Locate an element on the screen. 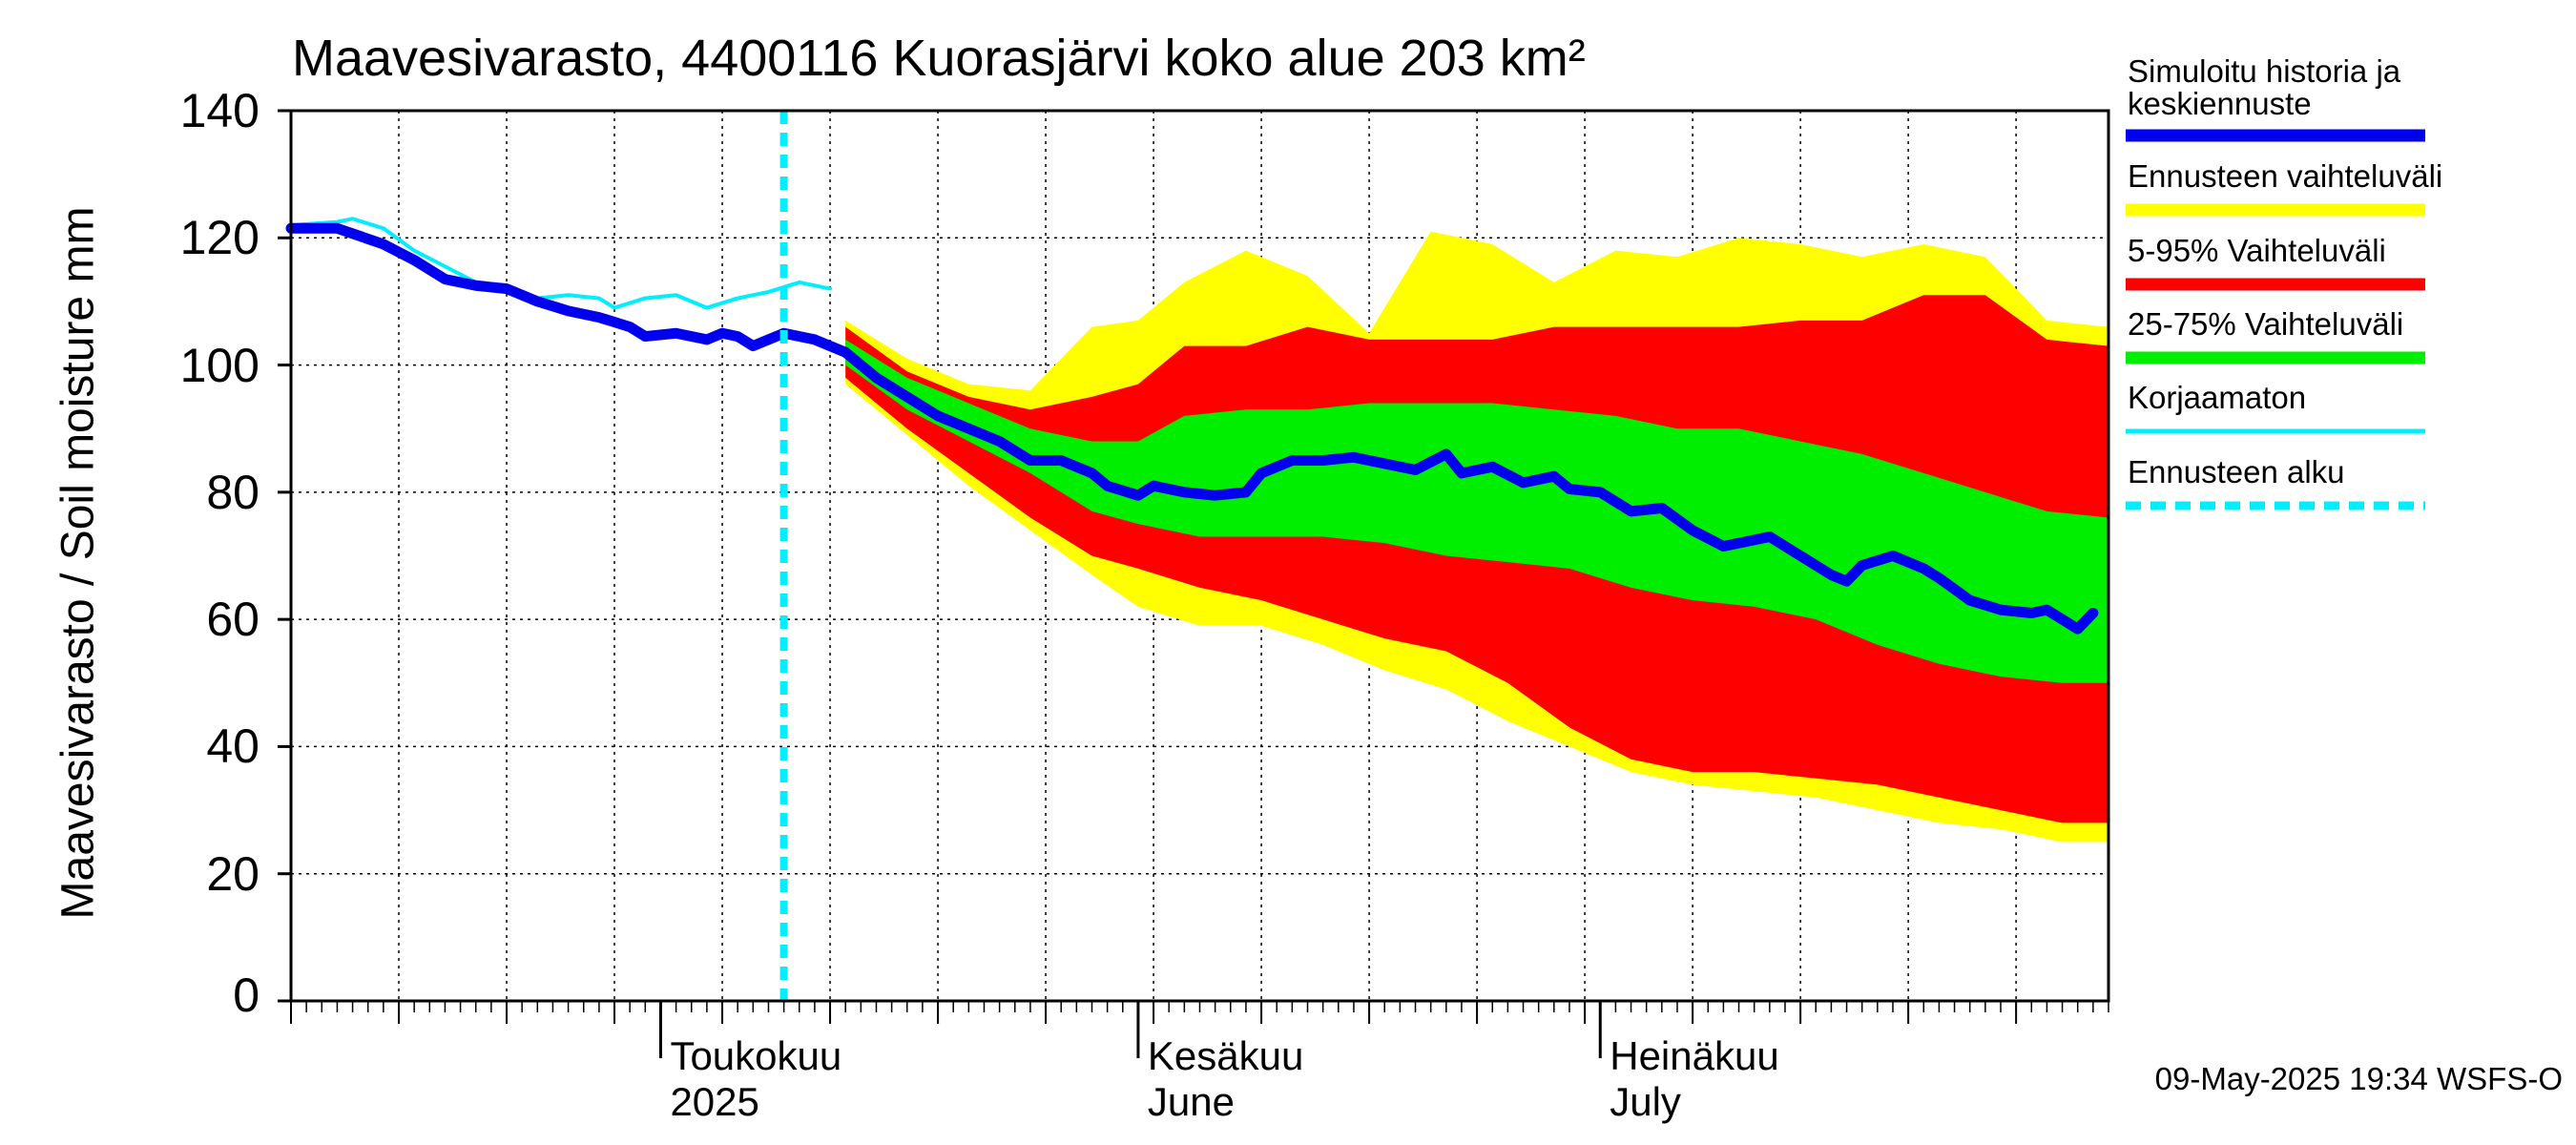  month-label-line1: Toukokuu is located at coordinates (756, 1055).